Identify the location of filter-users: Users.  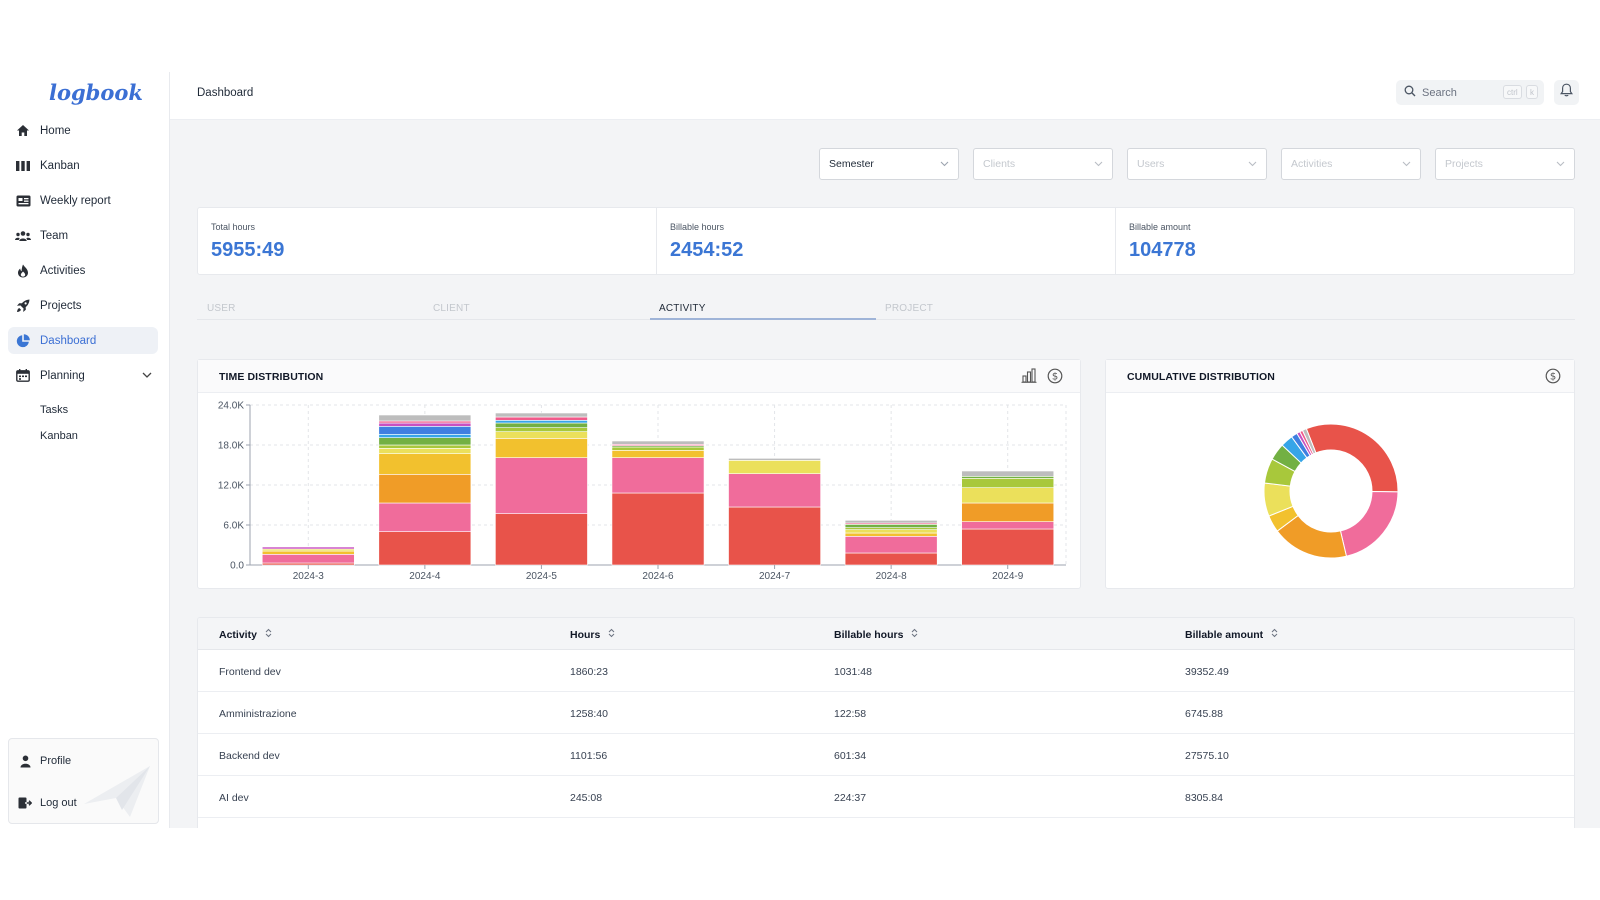
(1197, 164).